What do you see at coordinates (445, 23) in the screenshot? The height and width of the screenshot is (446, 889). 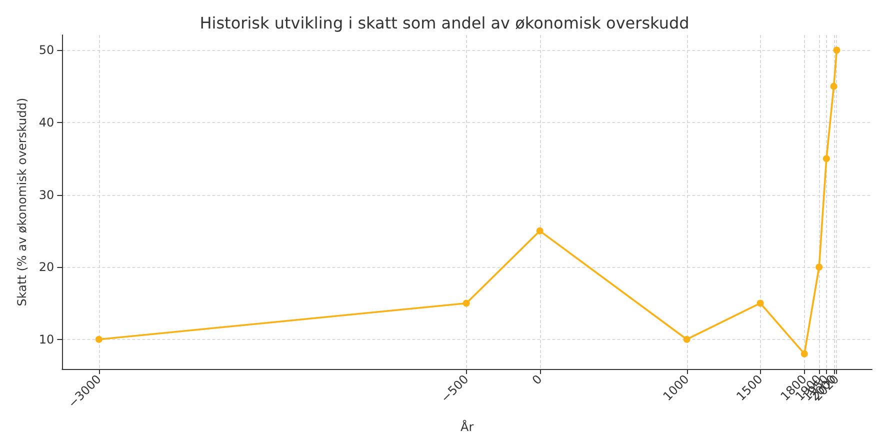 I see `chart-title: Historisk utvikling i skatt som andel av økonomisk overskudd` at bounding box center [445, 23].